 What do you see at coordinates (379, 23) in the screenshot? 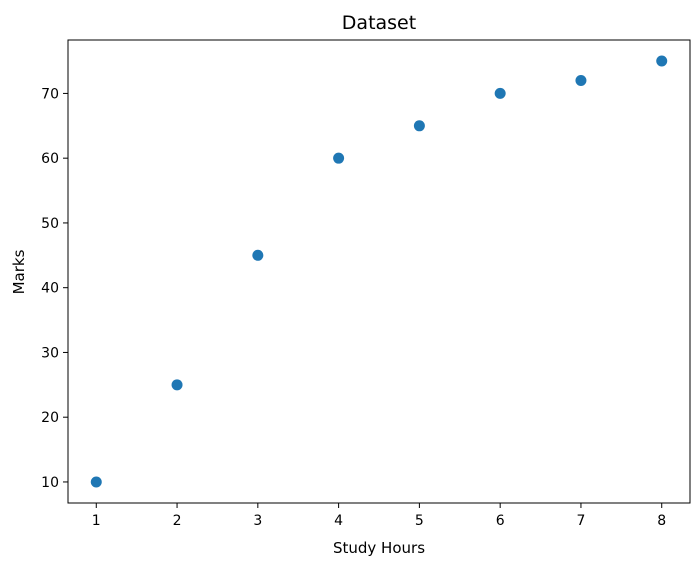
I see `chart-title: Dataset` at bounding box center [379, 23].